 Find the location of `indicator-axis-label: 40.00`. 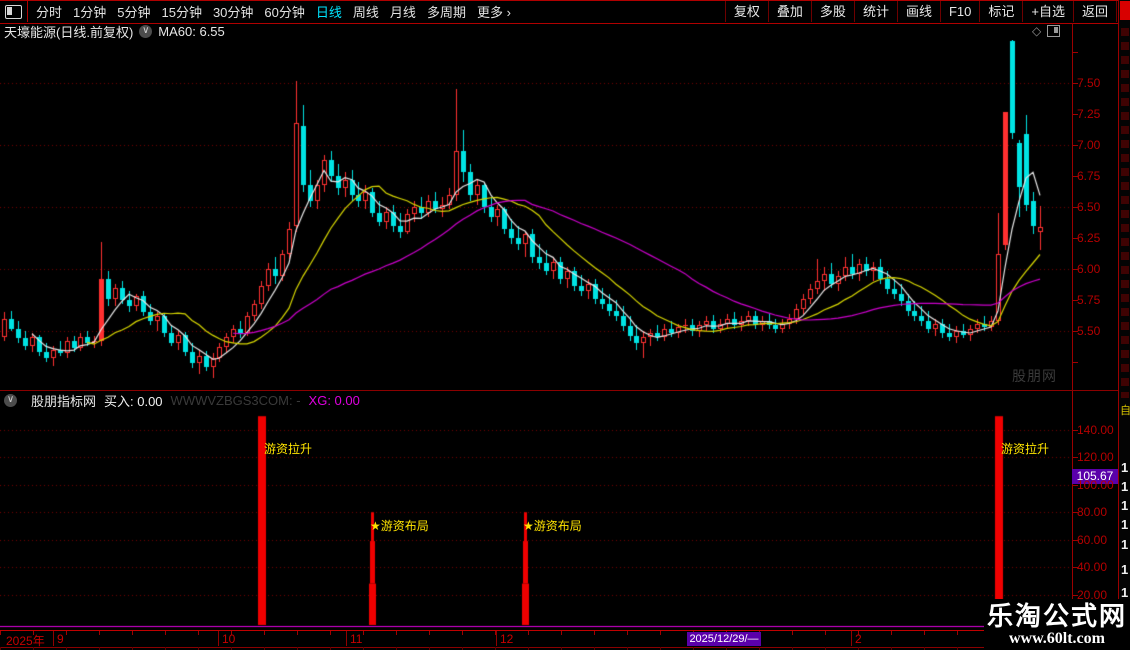

indicator-axis-label: 40.00 is located at coordinates (1092, 567).